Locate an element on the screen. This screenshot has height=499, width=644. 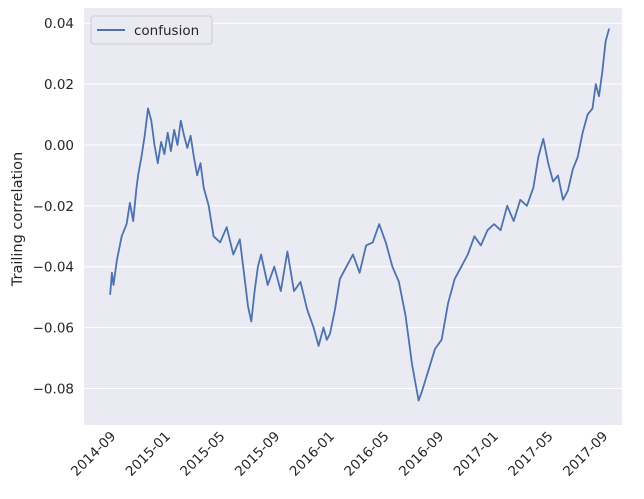
y-tick-label: −0.02 is located at coordinates (53, 207).